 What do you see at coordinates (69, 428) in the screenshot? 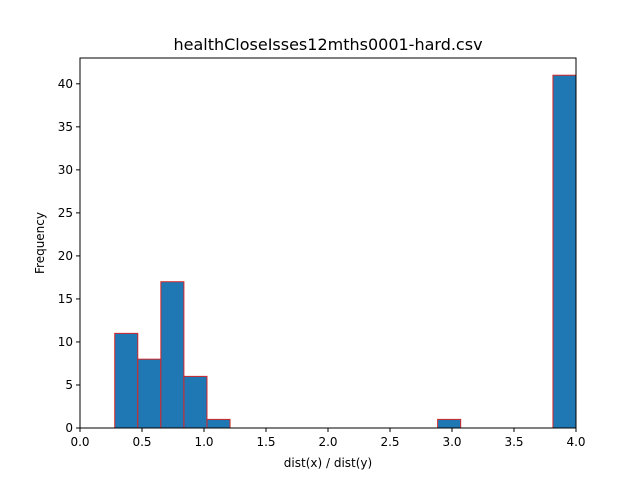
I see `y-tick-label: 0` at bounding box center [69, 428].